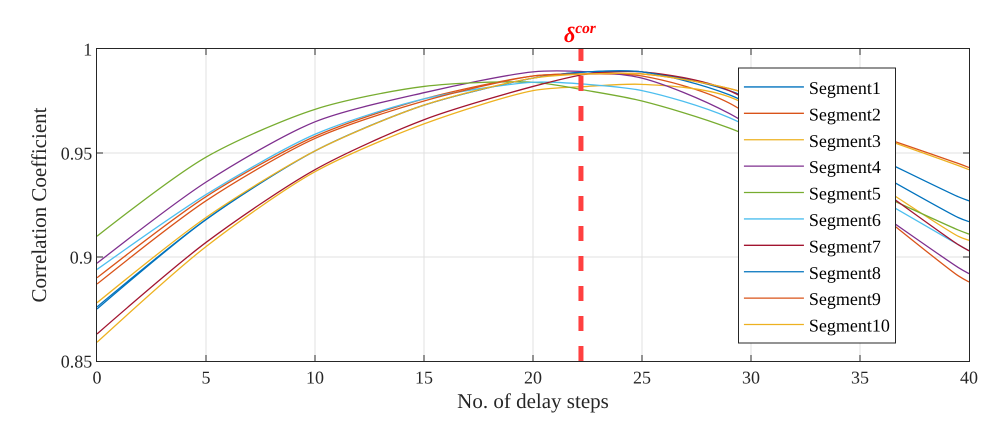  Describe the element at coordinates (424, 378) in the screenshot. I see `x-tick-label: 15` at that location.